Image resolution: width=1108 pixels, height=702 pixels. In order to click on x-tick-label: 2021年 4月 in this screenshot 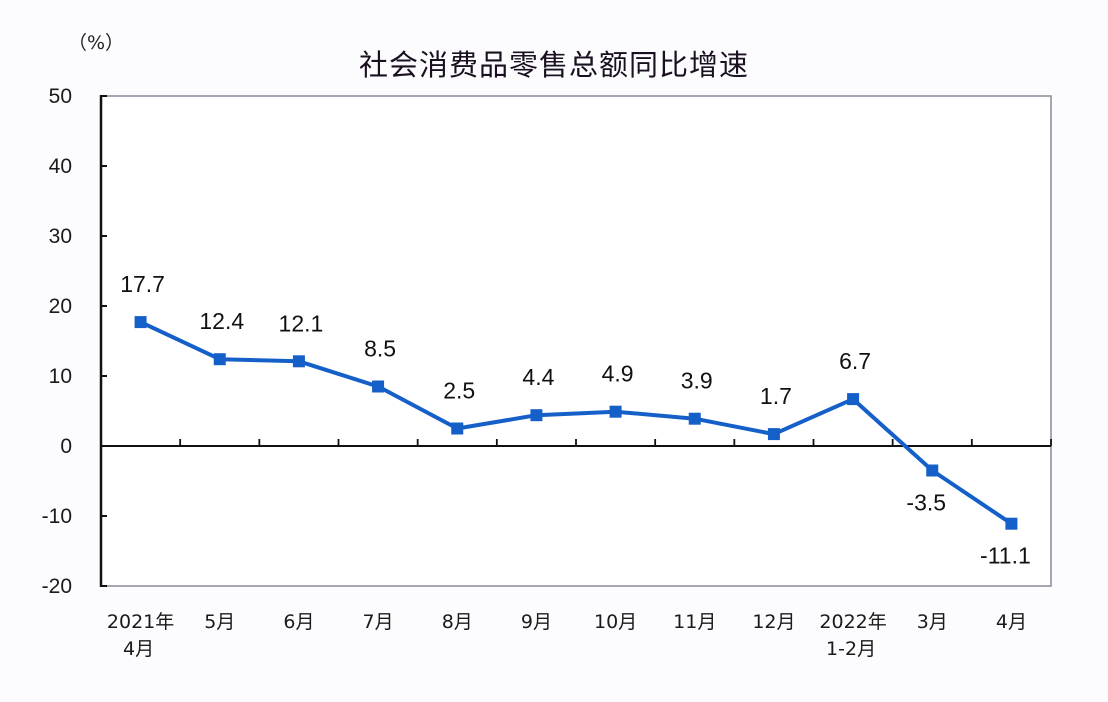, I will do `click(140, 635)`.